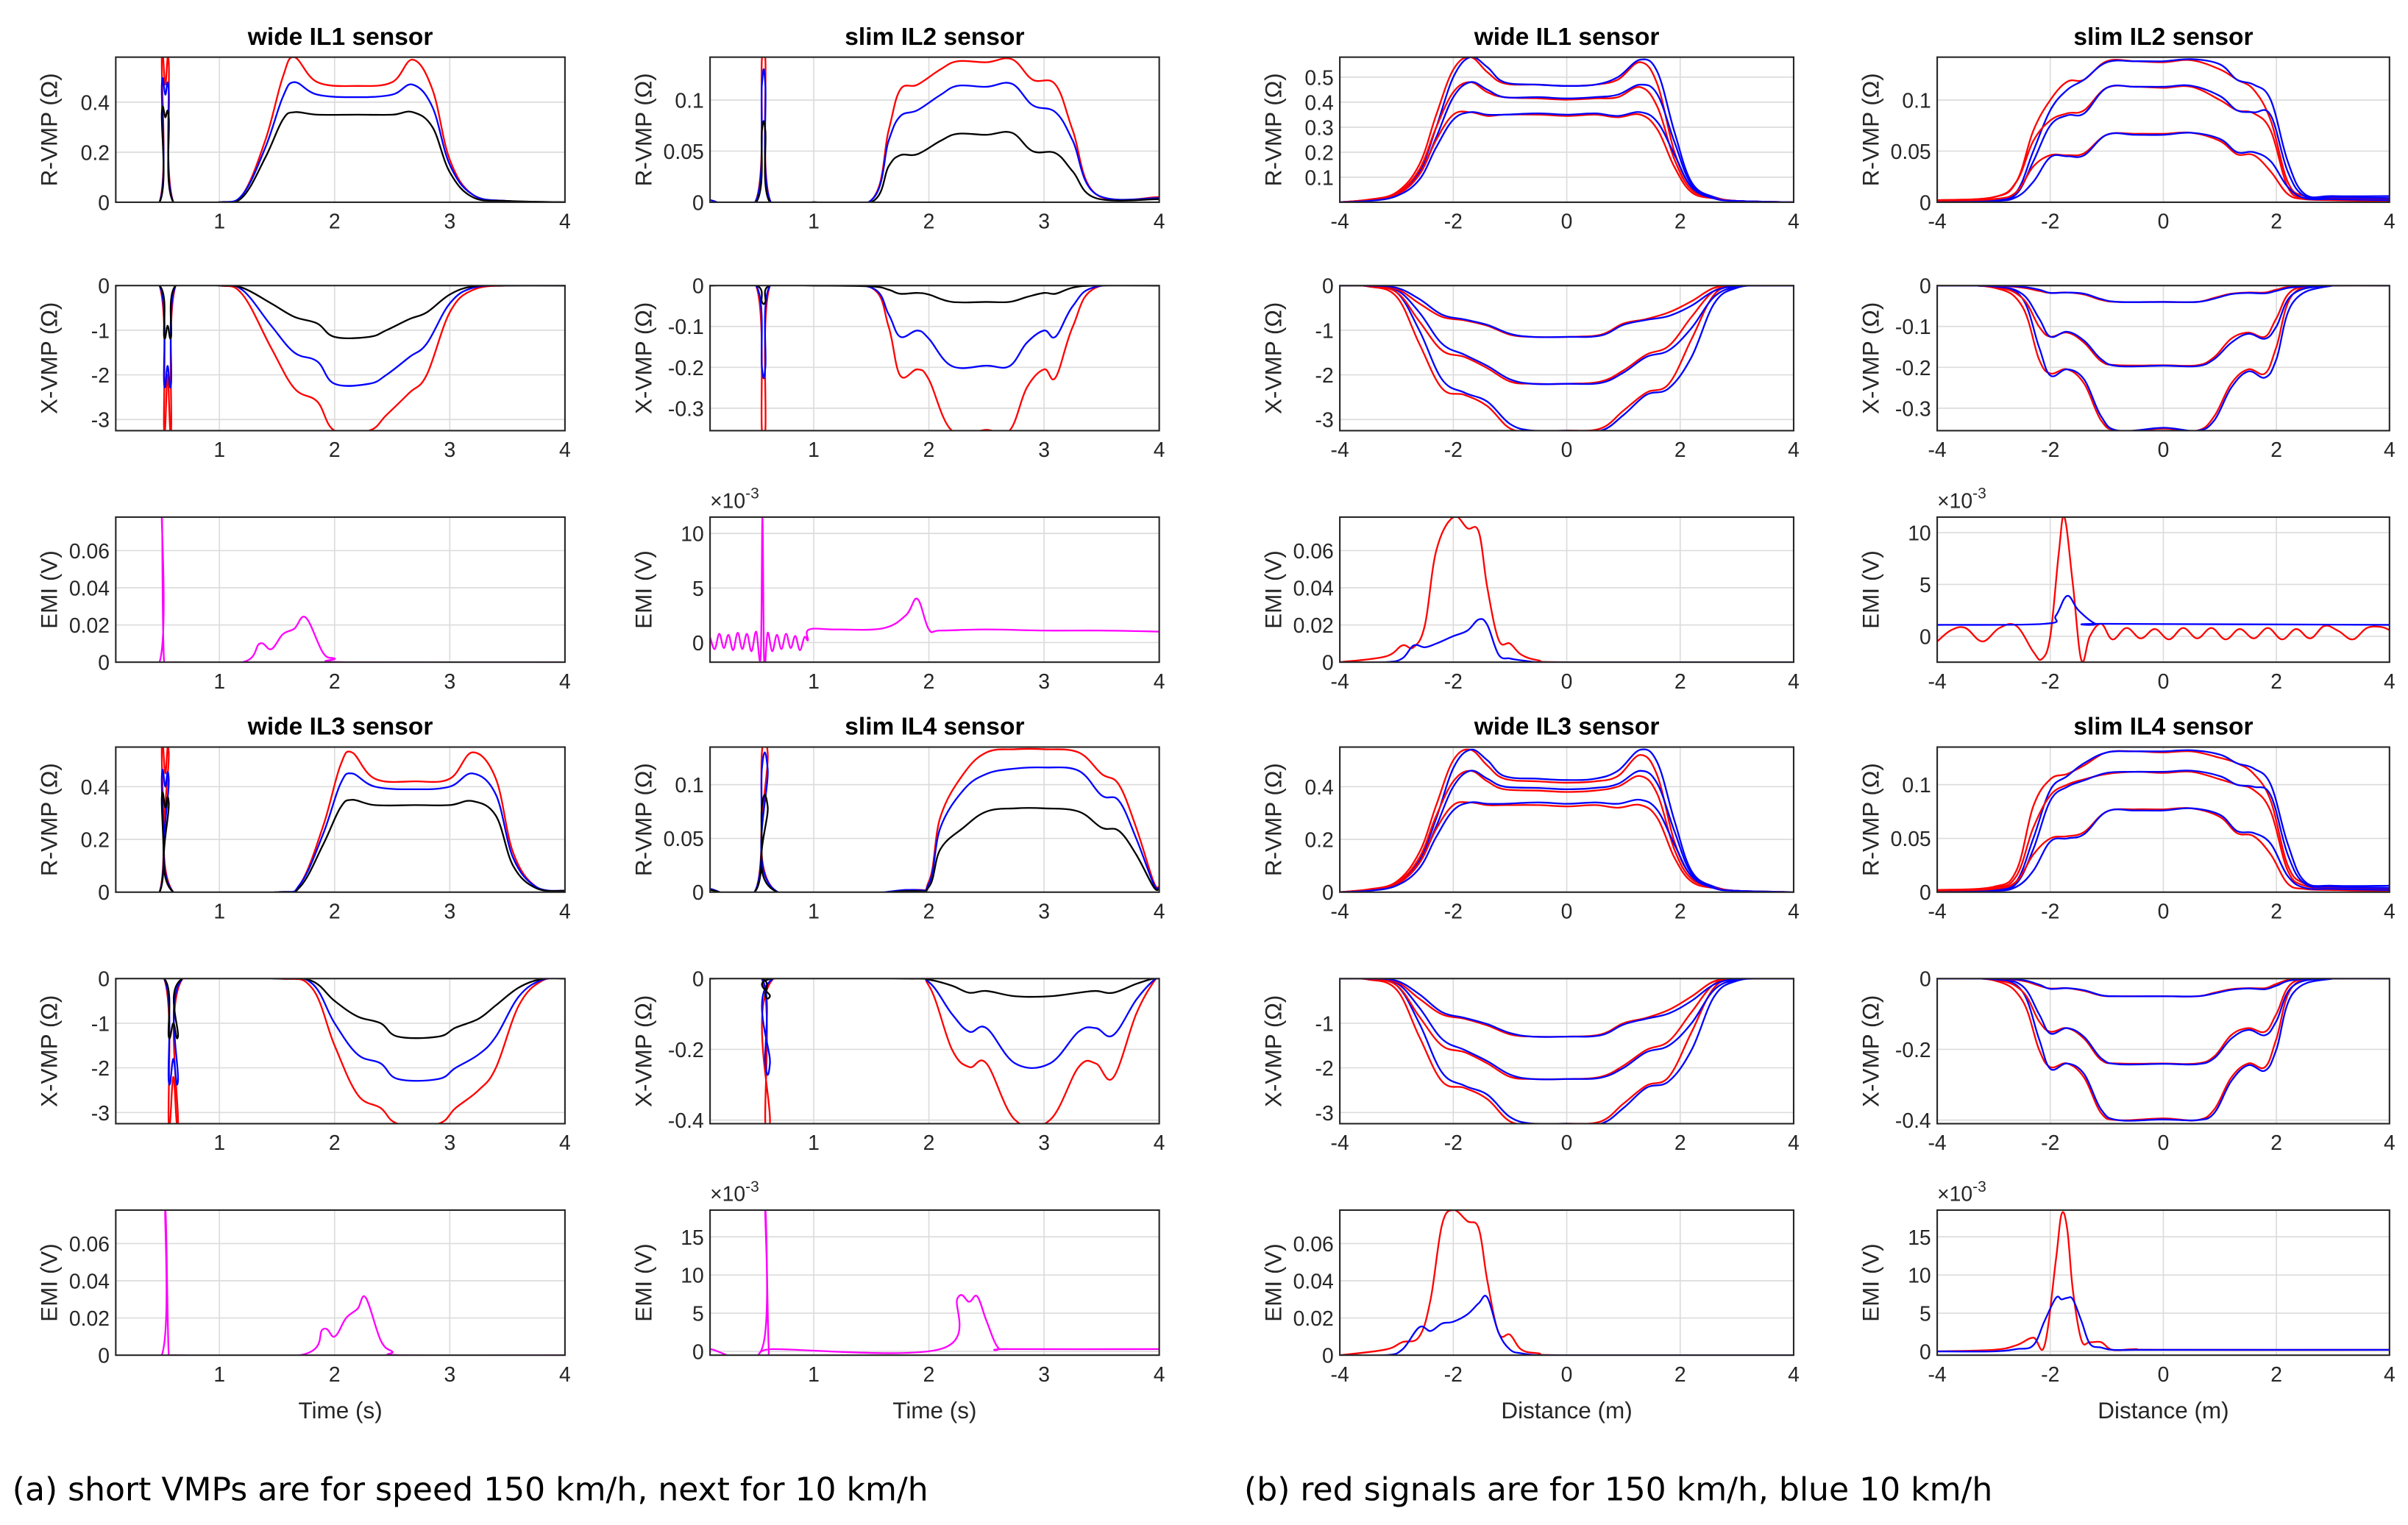 This screenshot has height=1525, width=2408. What do you see at coordinates (1313, 588) in the screenshot?
I see `y-tick-label: 0.04` at bounding box center [1313, 588].